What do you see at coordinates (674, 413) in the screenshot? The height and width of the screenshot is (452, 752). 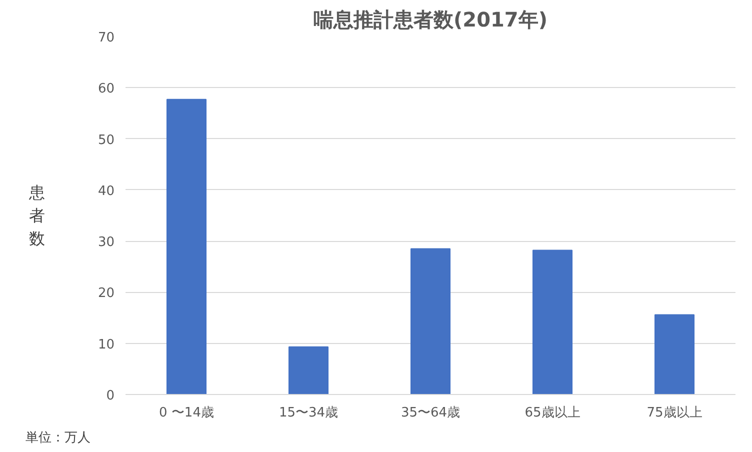 I see `x-tick-label: 75歳以上` at bounding box center [674, 413].